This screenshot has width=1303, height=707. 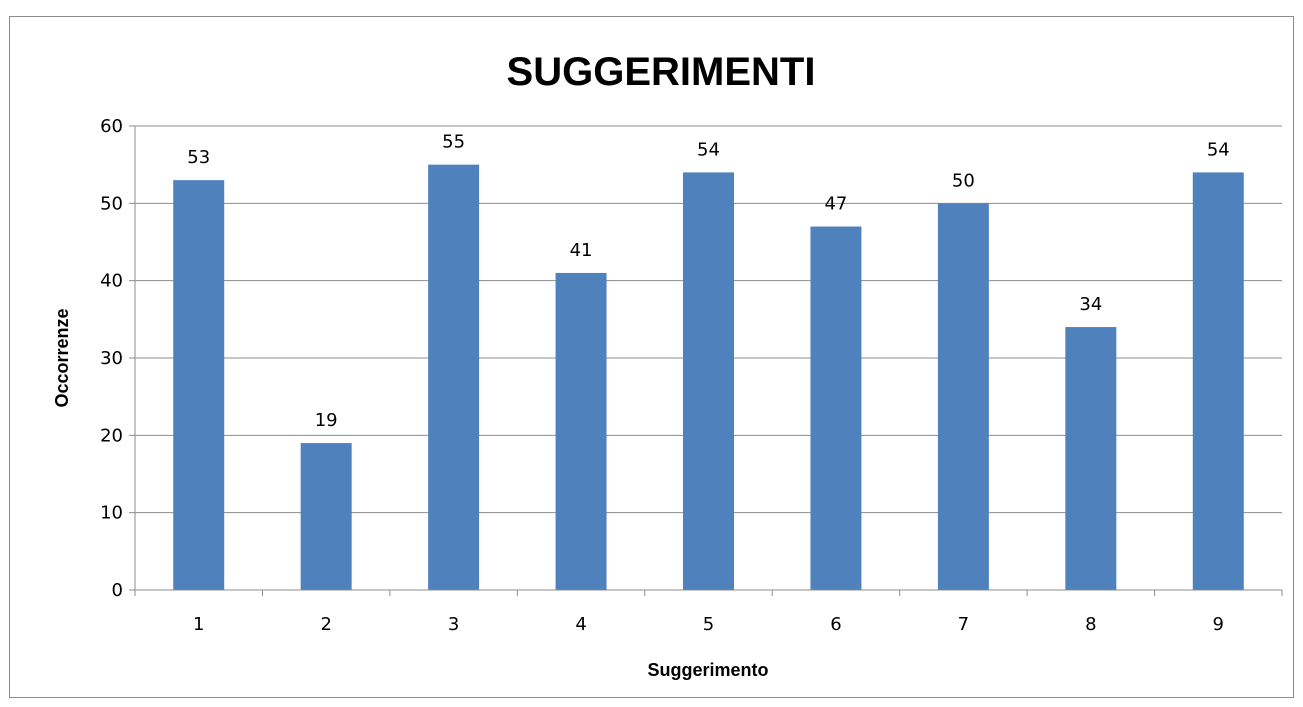 I want to click on x-tick-label: 8, so click(x=1090, y=624).